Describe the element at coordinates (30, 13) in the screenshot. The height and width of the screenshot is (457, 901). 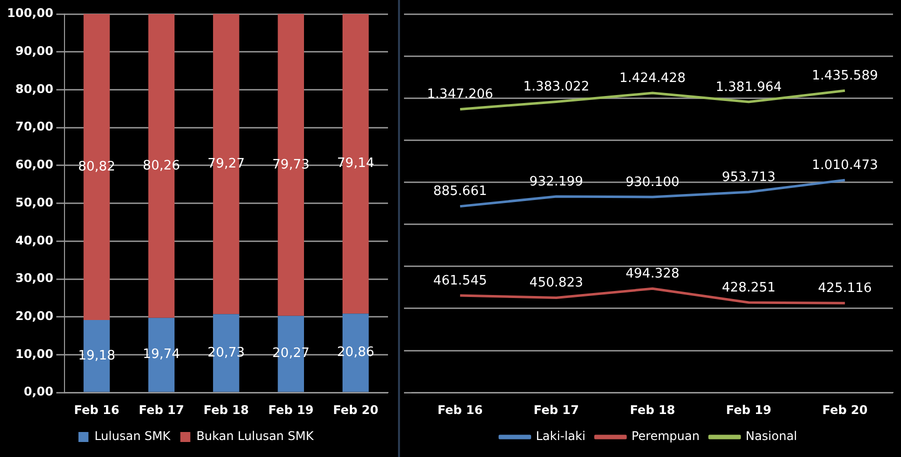
I see `y-tick-label: 100,00` at that location.